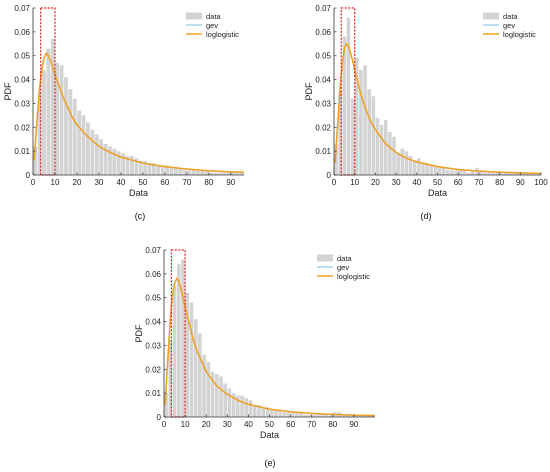 The width and height of the screenshot is (550, 472). I want to click on x-tick-label: 40, so click(120, 182).